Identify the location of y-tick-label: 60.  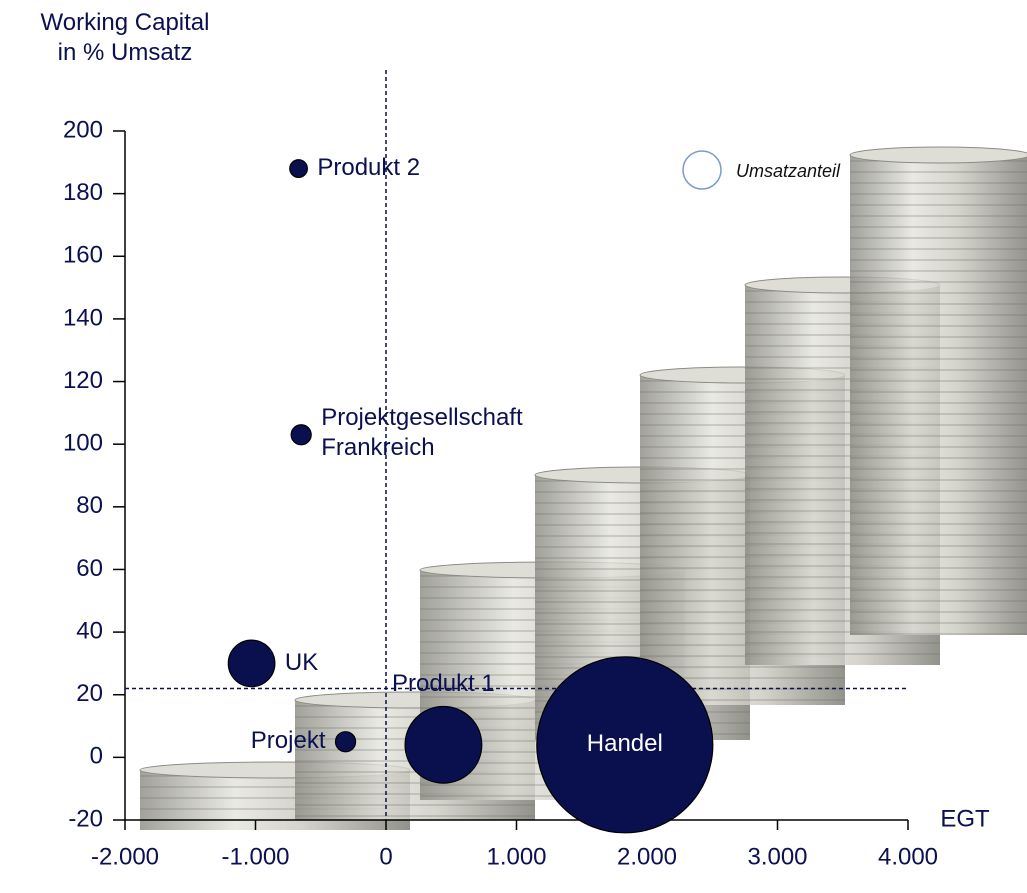
(89, 568).